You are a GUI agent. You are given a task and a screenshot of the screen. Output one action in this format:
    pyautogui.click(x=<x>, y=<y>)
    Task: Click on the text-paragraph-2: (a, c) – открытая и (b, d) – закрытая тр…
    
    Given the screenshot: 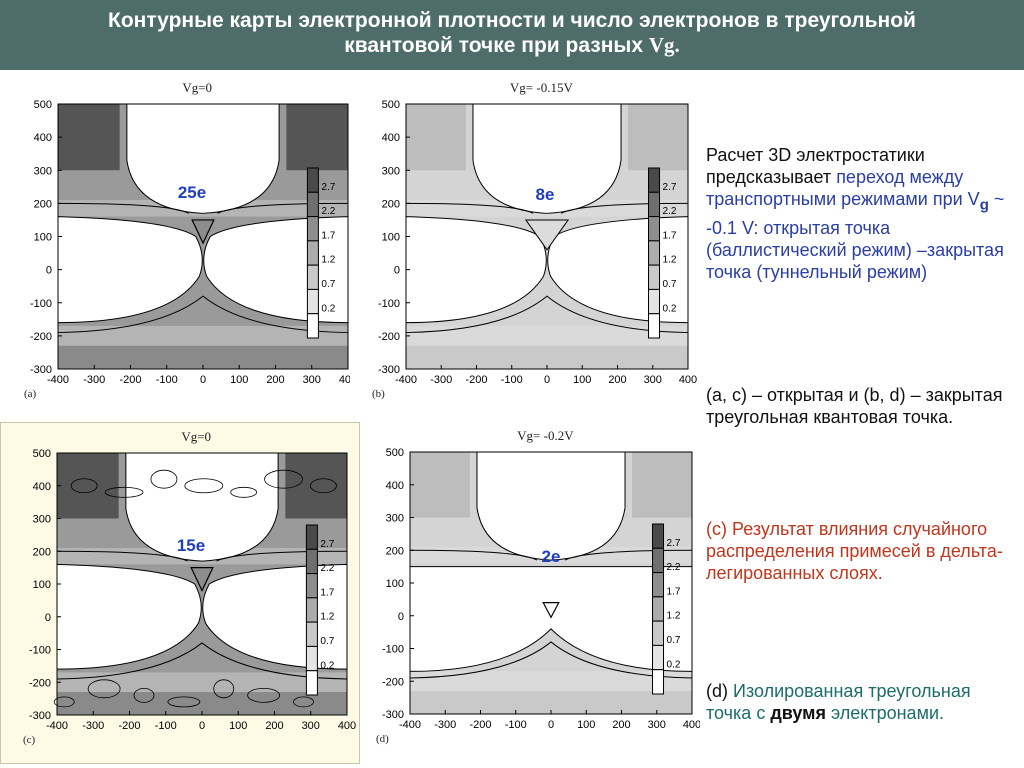 What is the action you would take?
    pyautogui.click(x=854, y=406)
    